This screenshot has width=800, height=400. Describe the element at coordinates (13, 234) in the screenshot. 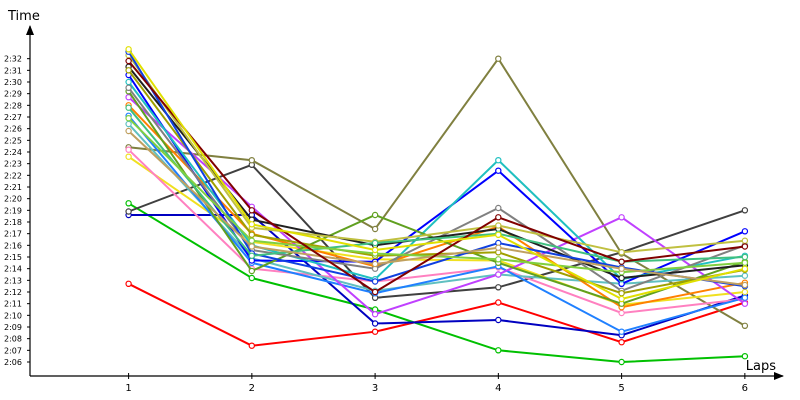

I see `y-tick-label: 2:17` at that location.